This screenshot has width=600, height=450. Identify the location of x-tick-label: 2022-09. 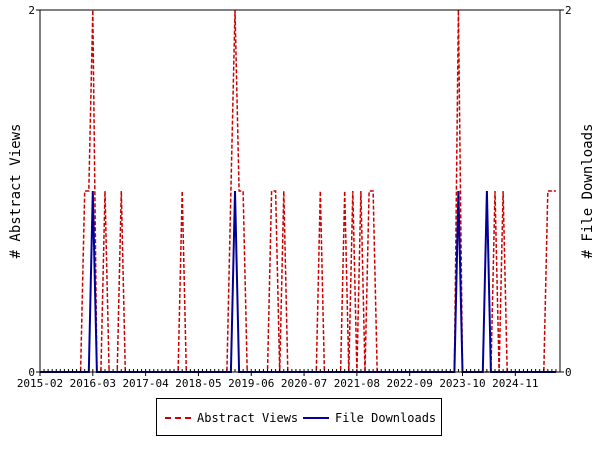
(410, 383).